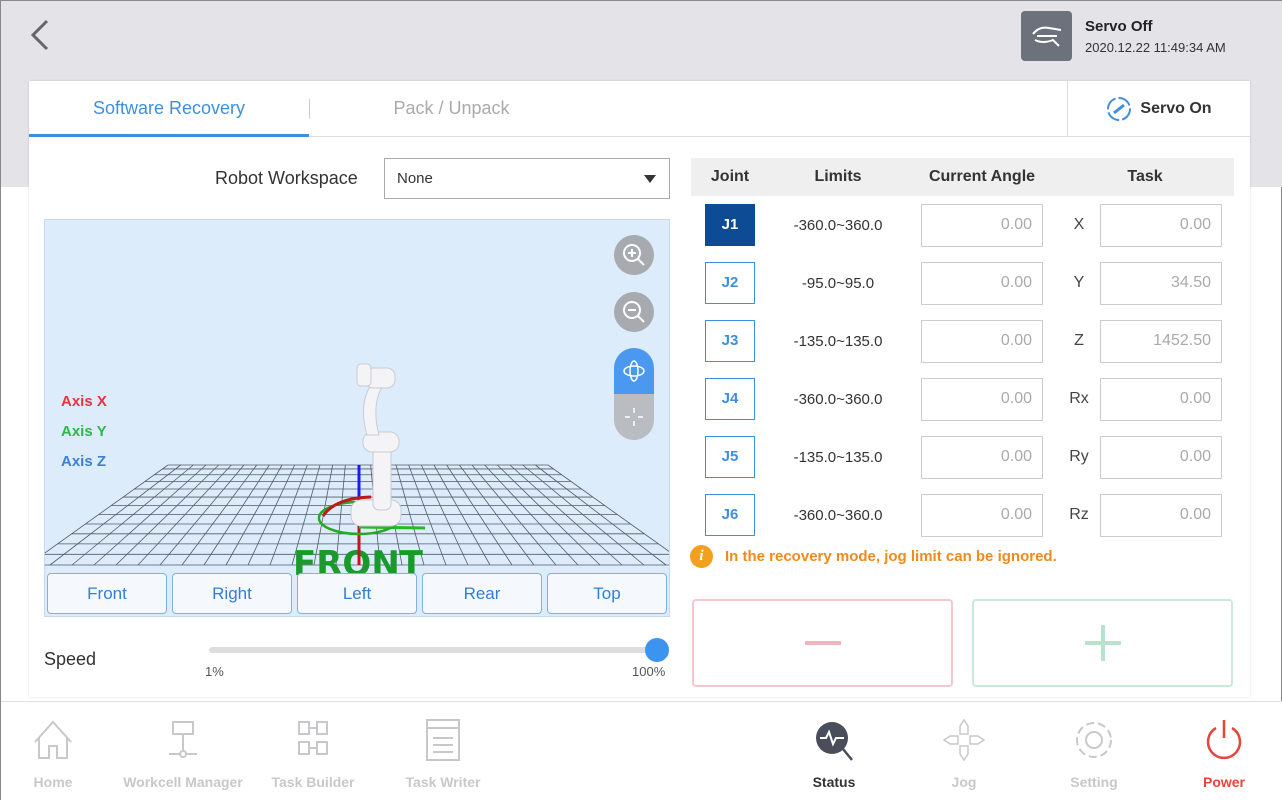 This screenshot has width=1282, height=801. I want to click on joint-j5-button: J5, so click(730, 457).